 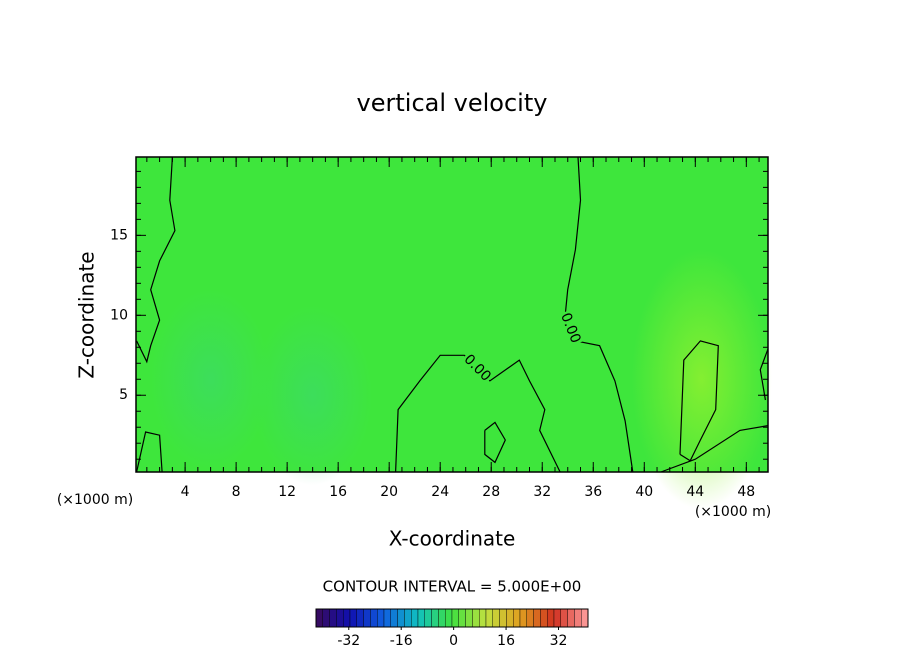 I want to click on x-tick-label: 36, so click(x=593, y=492).